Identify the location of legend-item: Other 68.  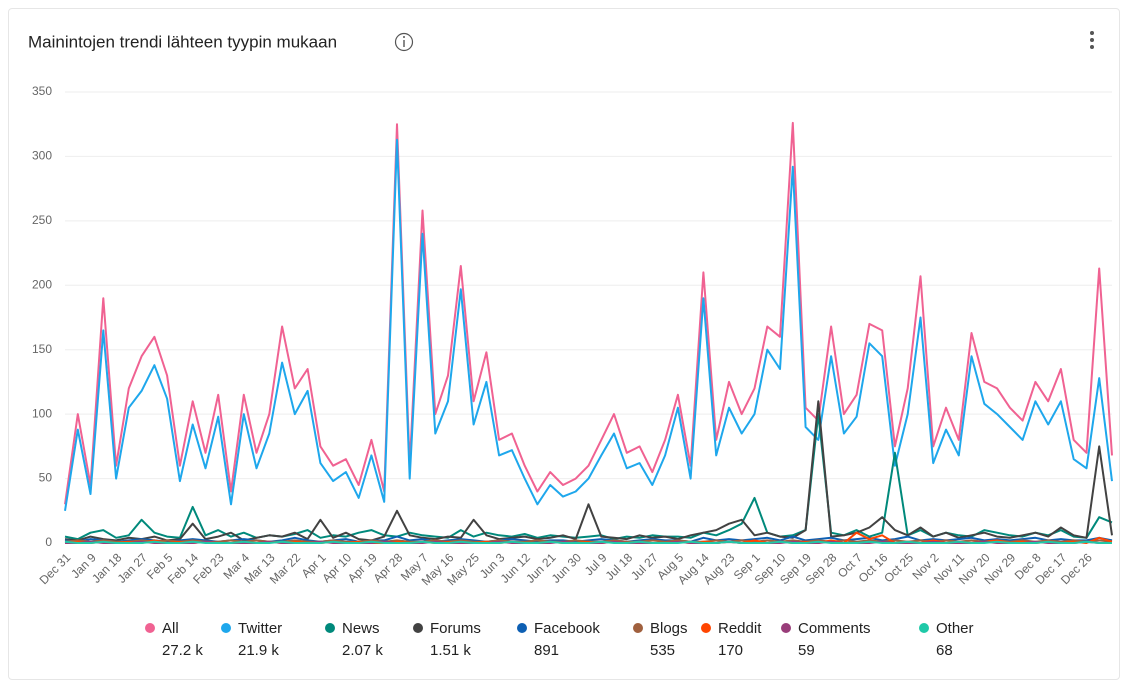
(946, 639).